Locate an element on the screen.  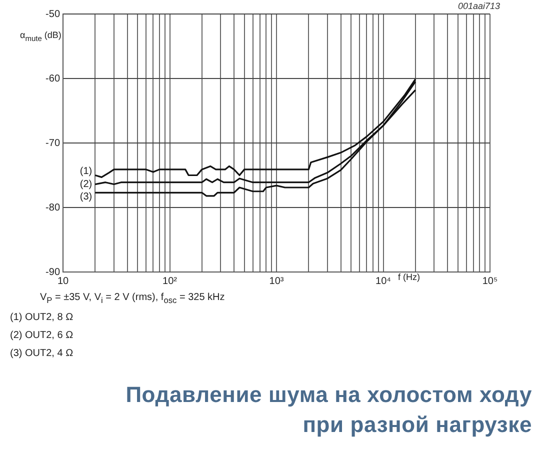
text: V$_{P}$ = ±35 V, V$_{i}$ = 2 V (rms), f$_{osc}$ = 325 kHz is located at coordinates (132, 298).